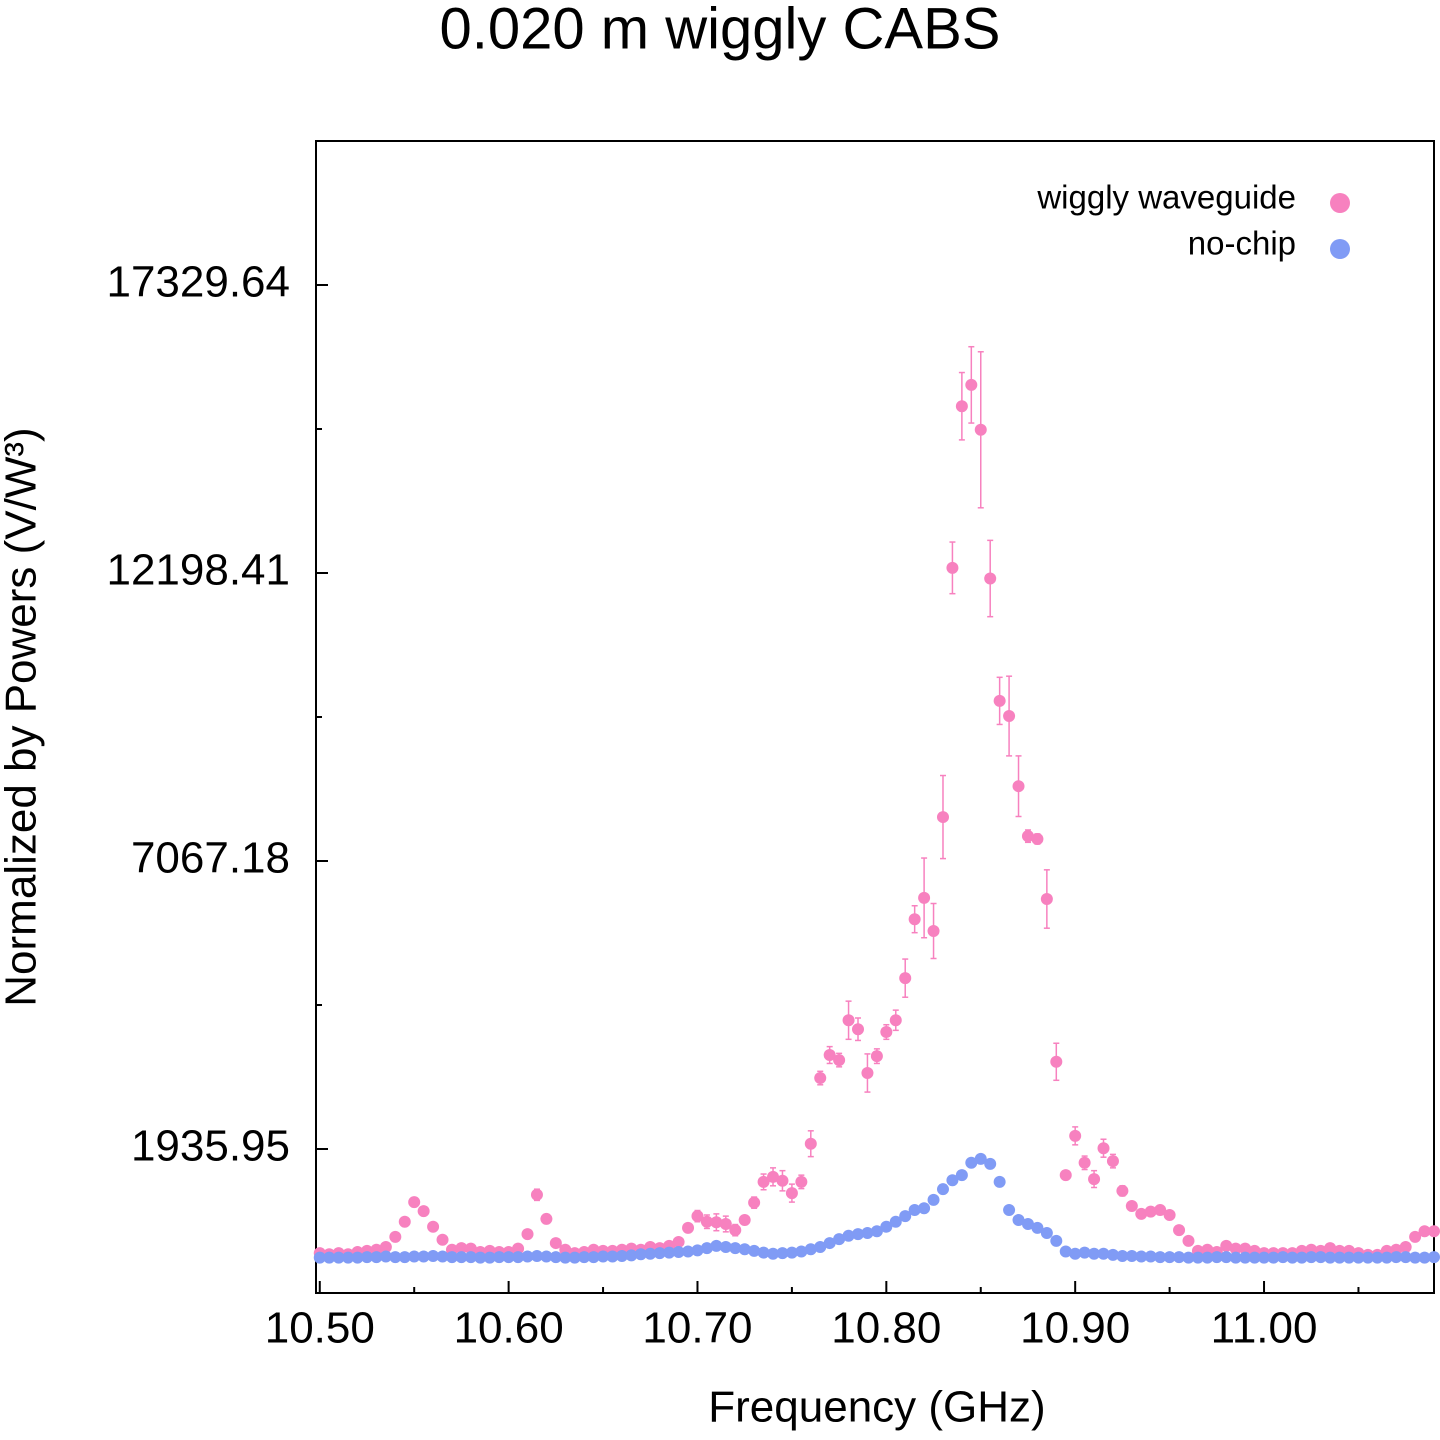 The width and height of the screenshot is (1440, 1440). What do you see at coordinates (1264, 1328) in the screenshot?
I see `x-tick-label: 11.00` at bounding box center [1264, 1328].